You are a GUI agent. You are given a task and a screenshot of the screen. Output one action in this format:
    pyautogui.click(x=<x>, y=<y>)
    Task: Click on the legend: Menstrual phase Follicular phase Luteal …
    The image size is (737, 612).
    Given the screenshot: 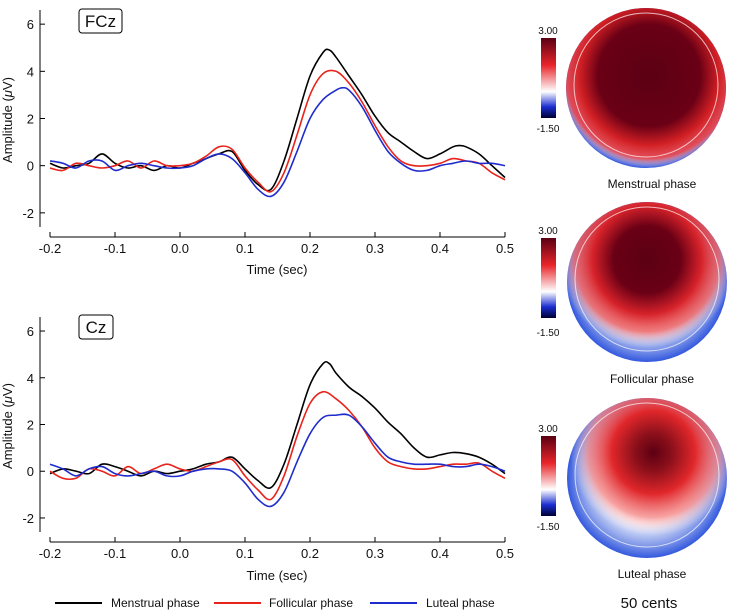 What is the action you would take?
    pyautogui.click(x=366, y=603)
    